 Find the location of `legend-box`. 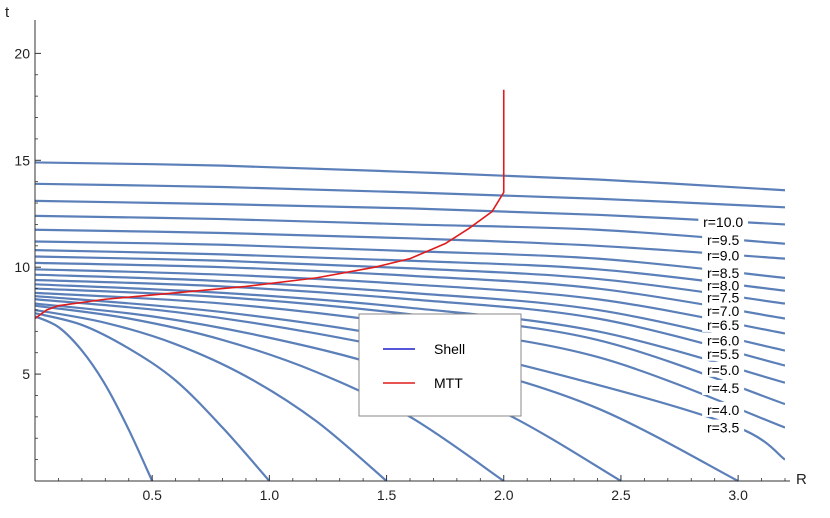

legend-box is located at coordinates (440, 365).